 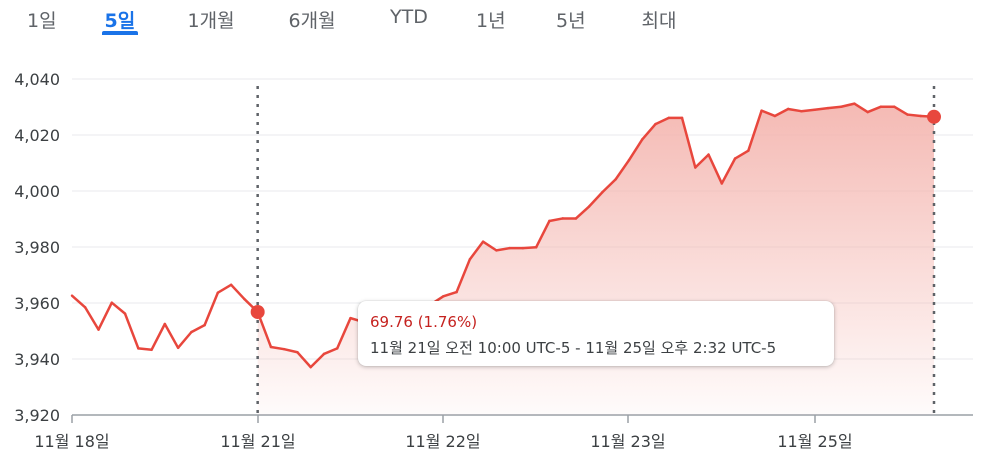 What do you see at coordinates (37, 79) in the screenshot?
I see `y-tick-label-0: 4,040` at bounding box center [37, 79].